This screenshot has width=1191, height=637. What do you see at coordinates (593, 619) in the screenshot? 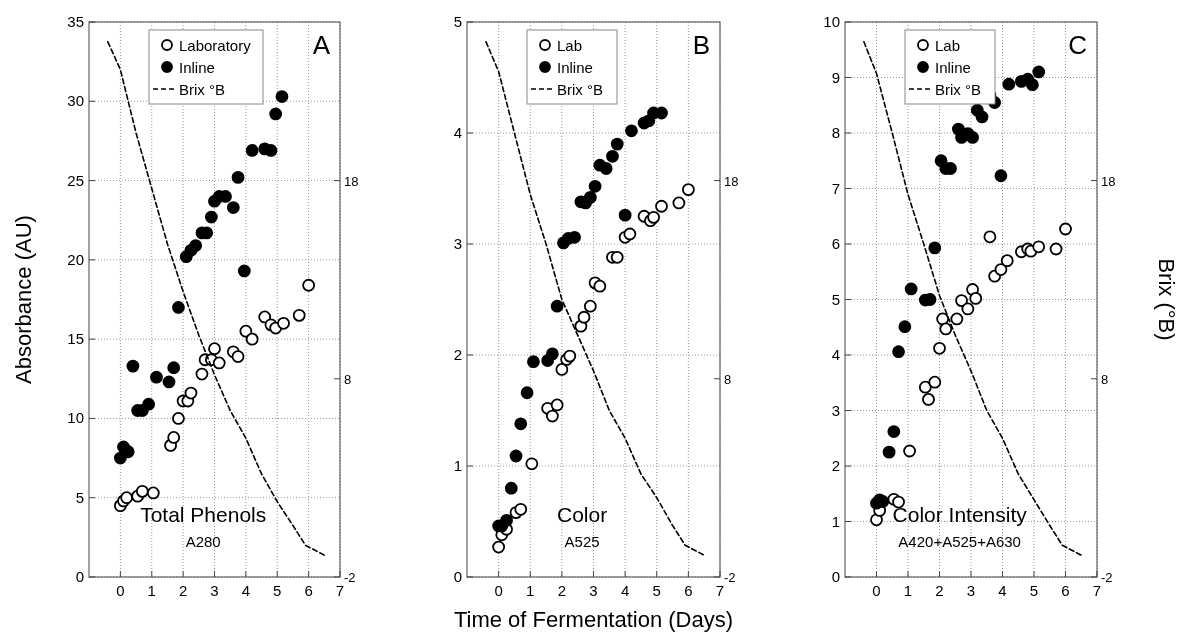
I see `x-axis-title: Time of Fermentation (Days)` at bounding box center [593, 619].